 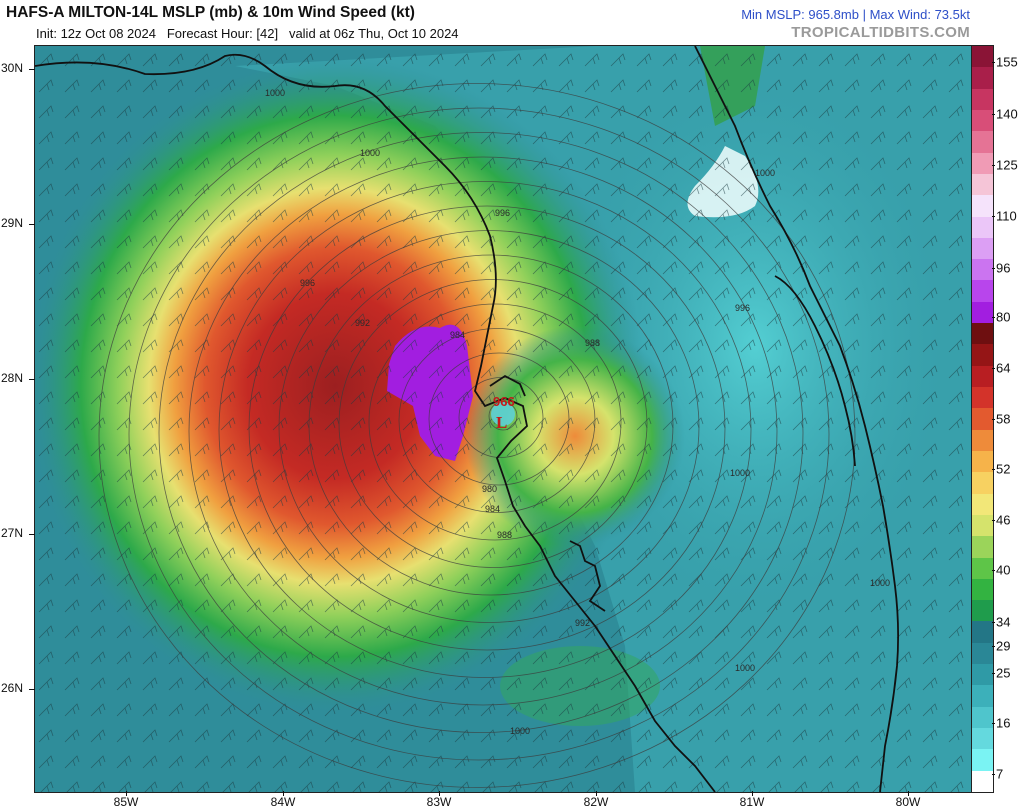 What do you see at coordinates (596, 802) in the screenshot?
I see `longitude-label: 82W` at bounding box center [596, 802].